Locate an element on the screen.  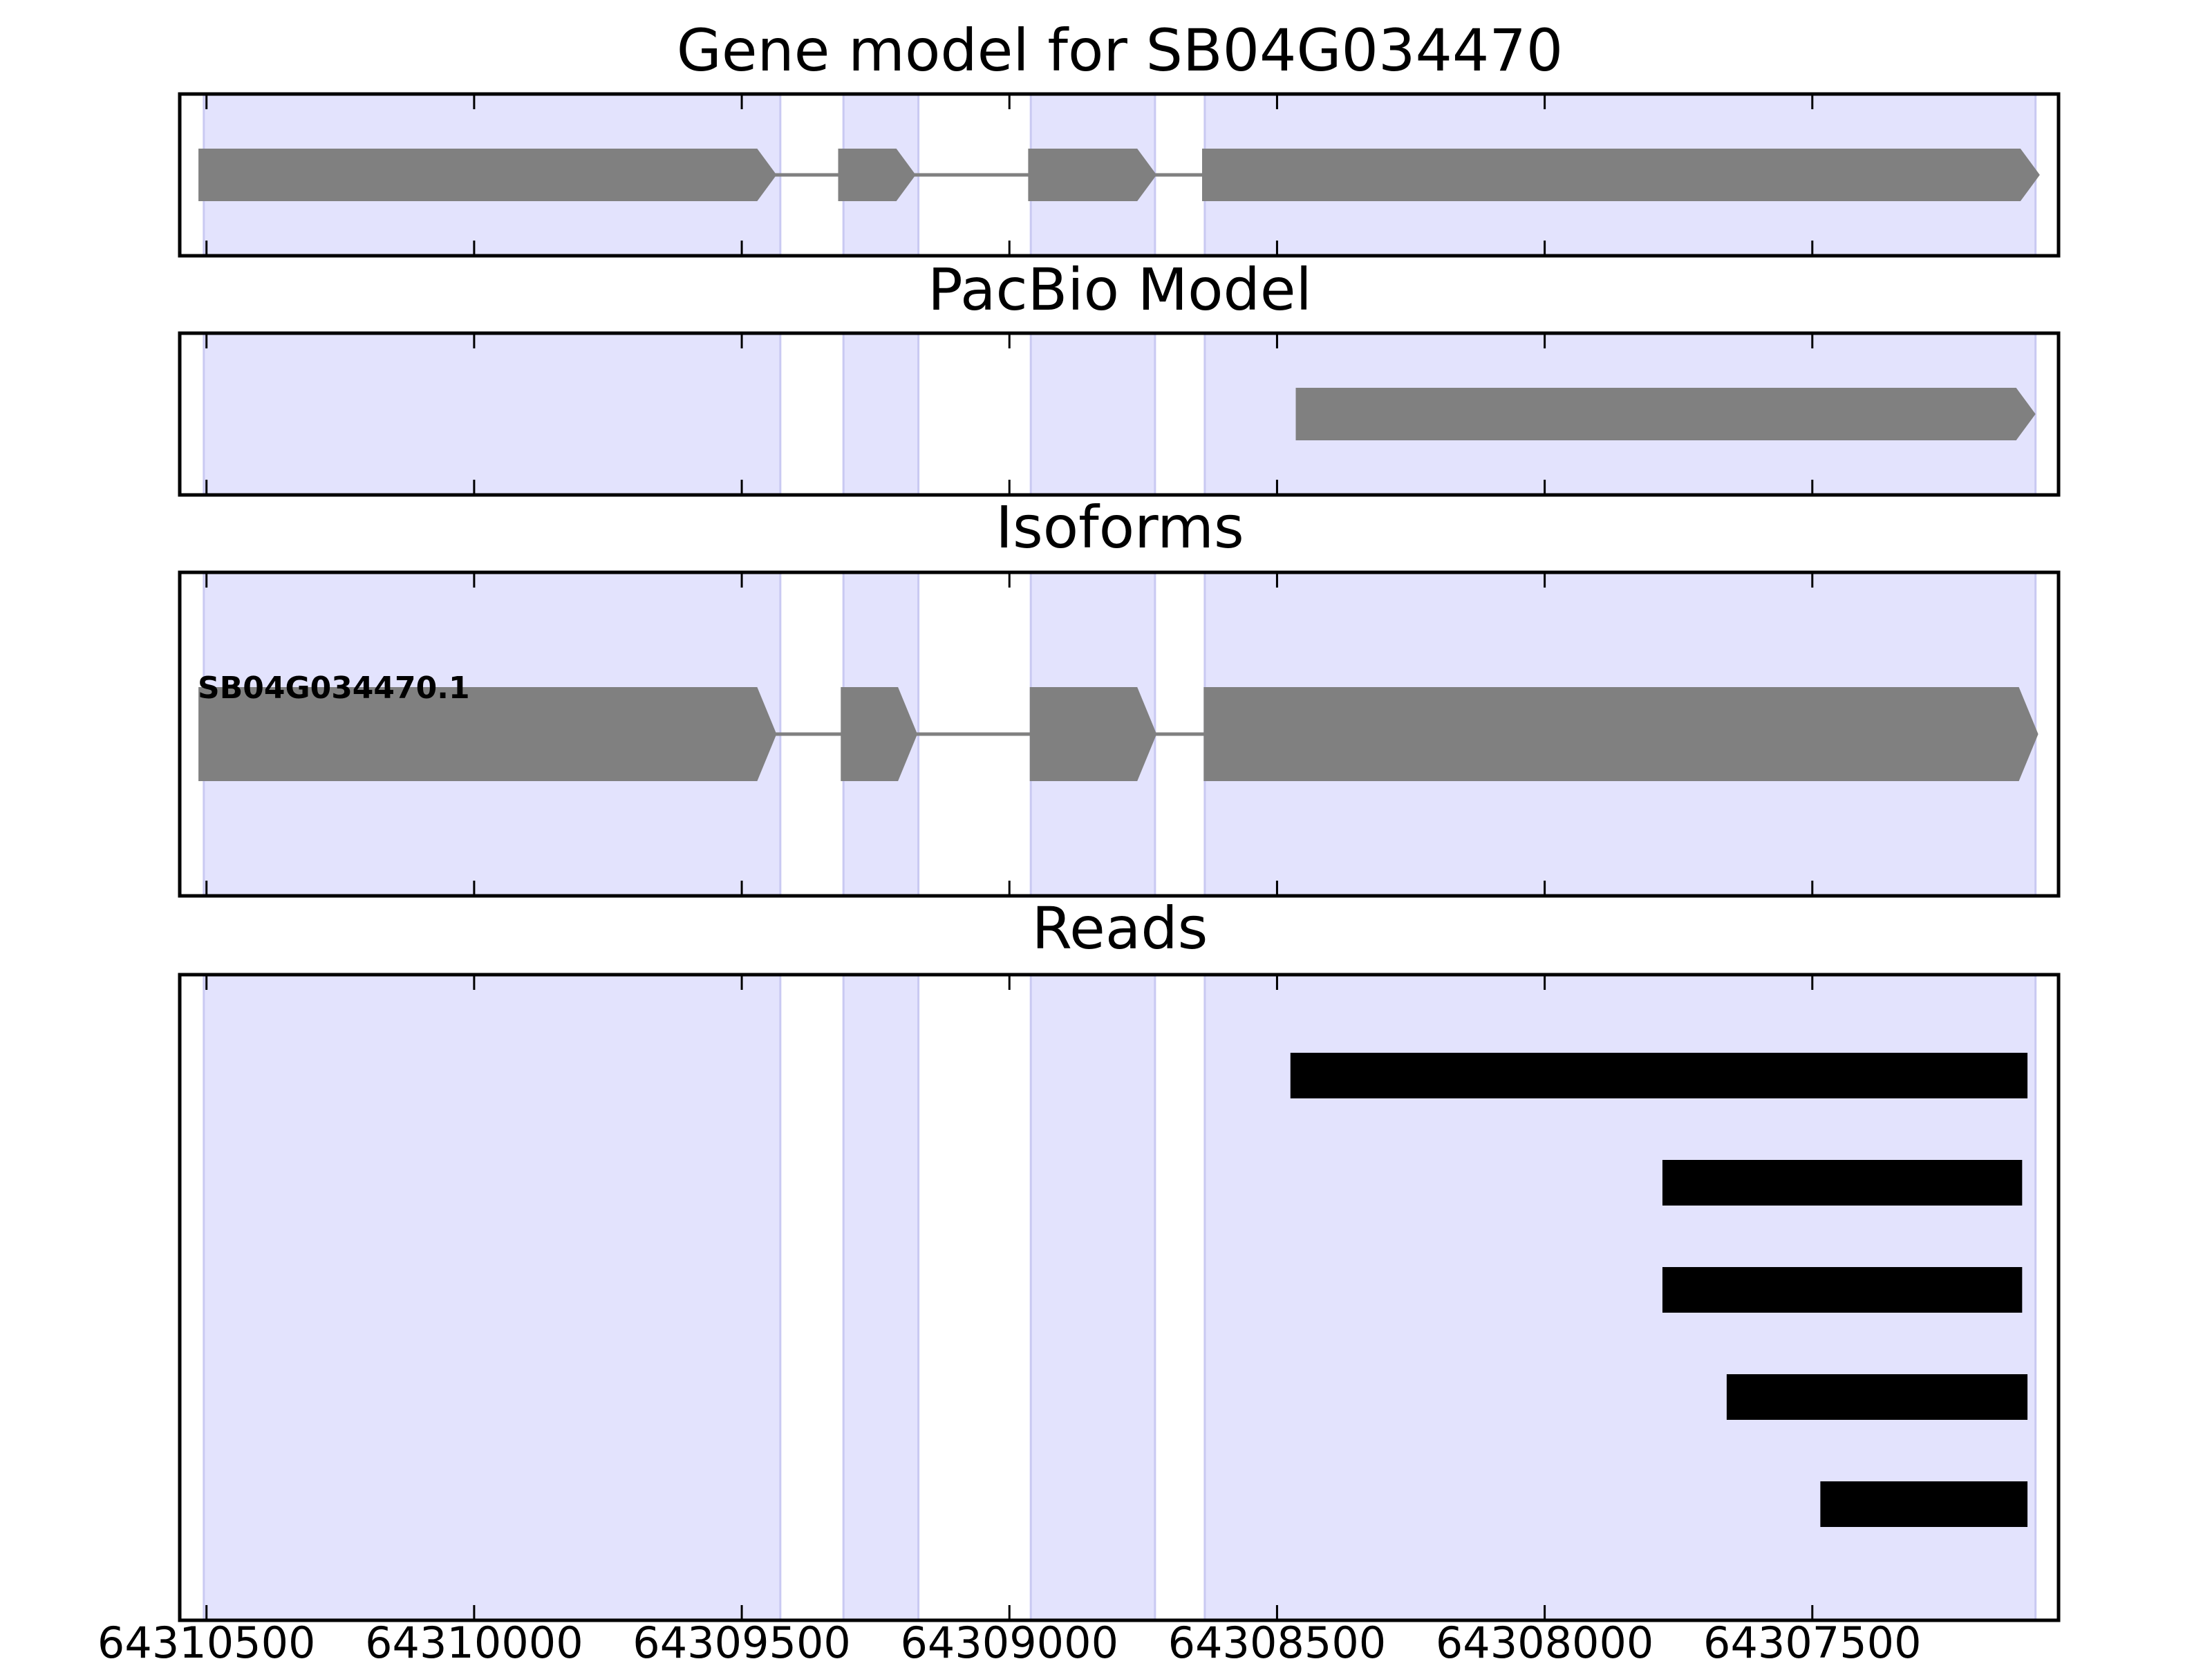
gene-model-panel is located at coordinates (1119, 175).